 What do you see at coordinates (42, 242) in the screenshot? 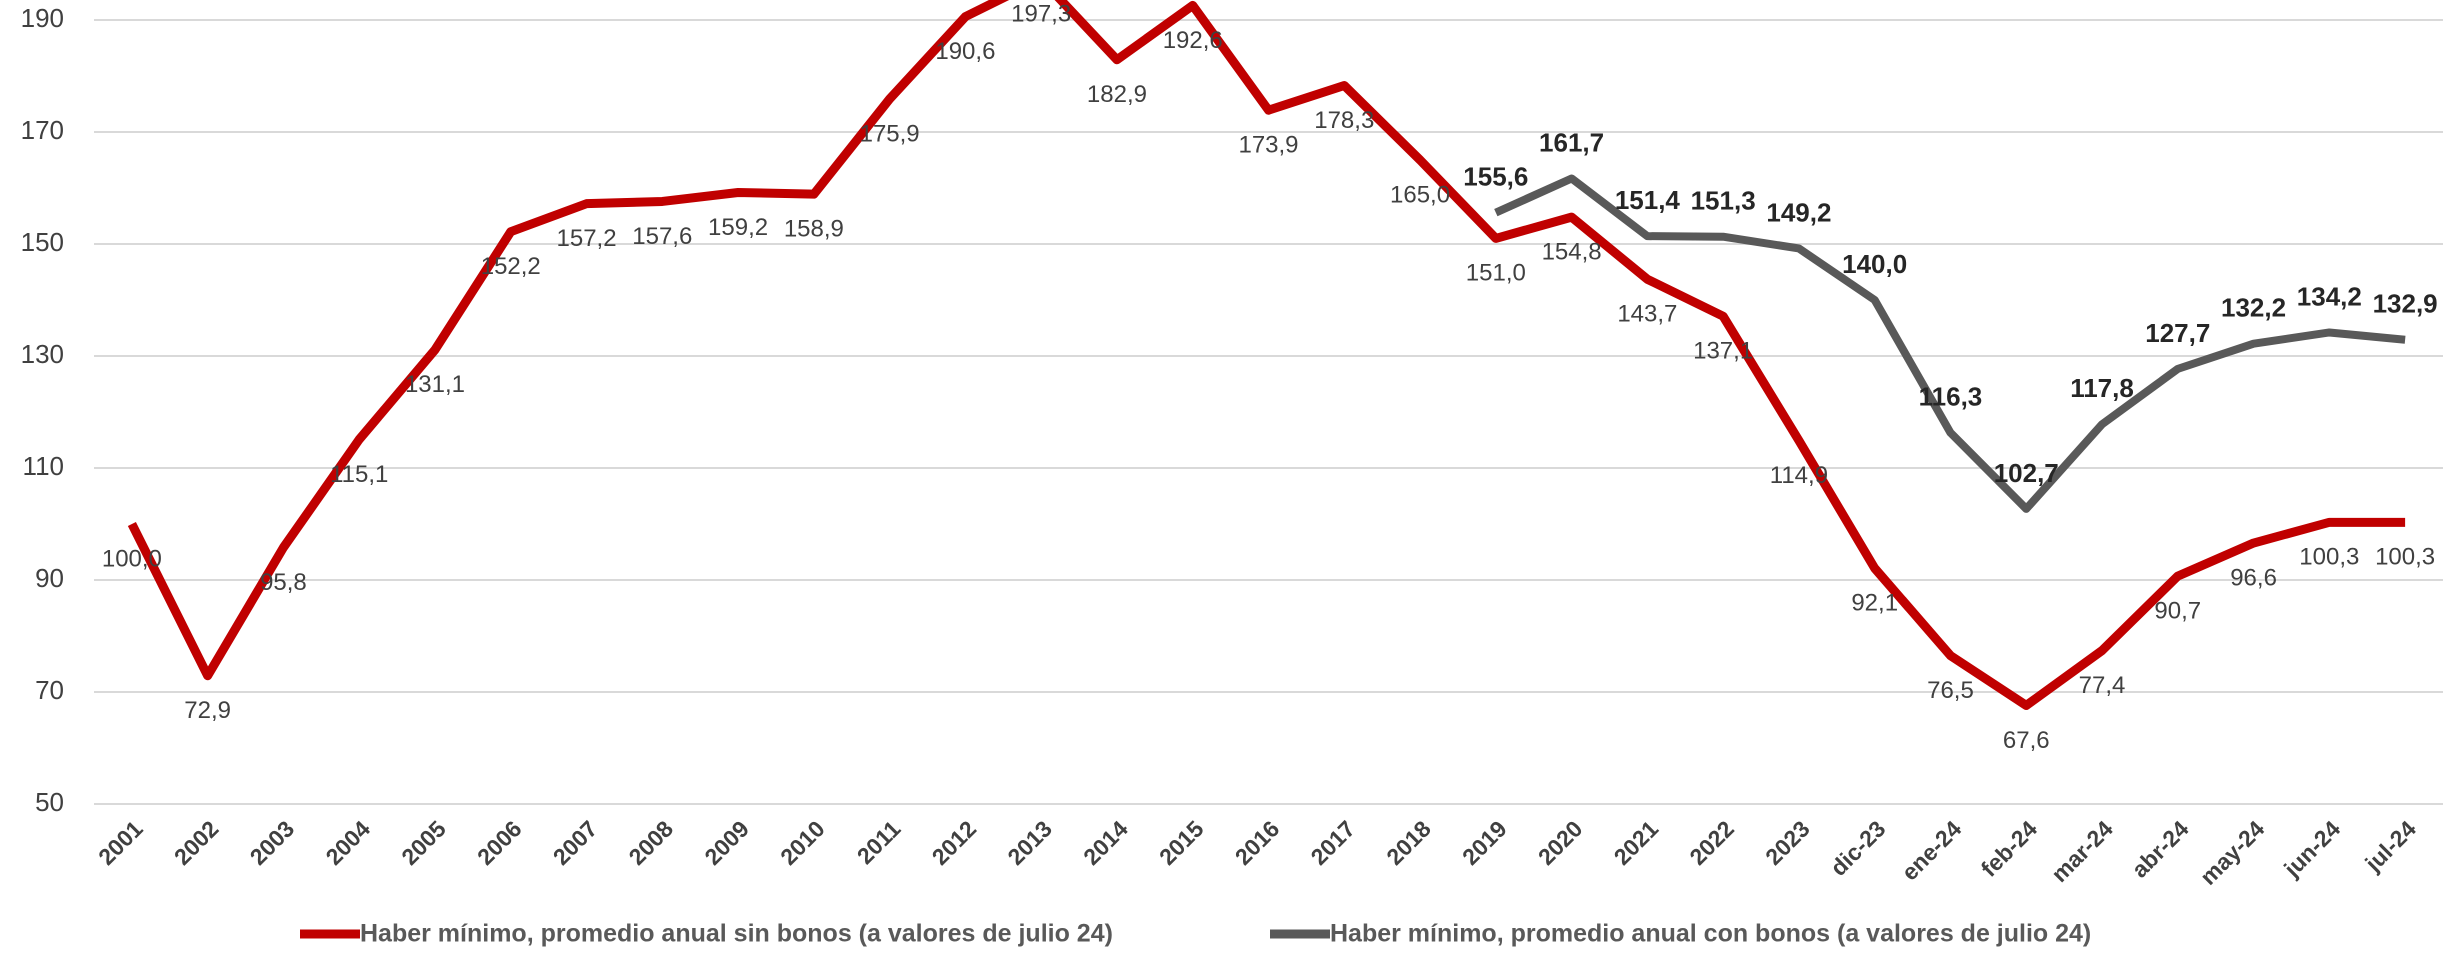
I see `y-tick-label: 150` at bounding box center [42, 242].